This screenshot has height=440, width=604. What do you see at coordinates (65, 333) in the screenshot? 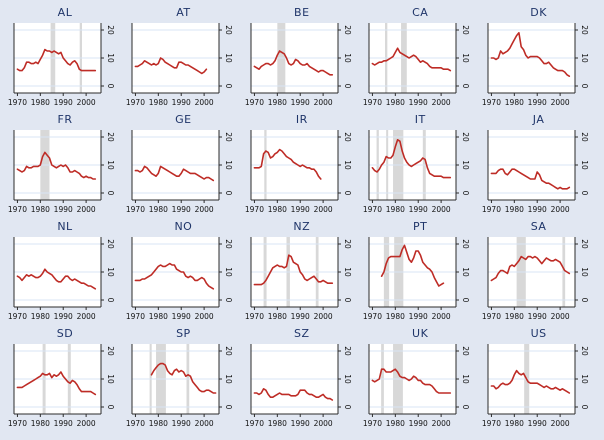
I see `panel-title: SD` at bounding box center [65, 333].